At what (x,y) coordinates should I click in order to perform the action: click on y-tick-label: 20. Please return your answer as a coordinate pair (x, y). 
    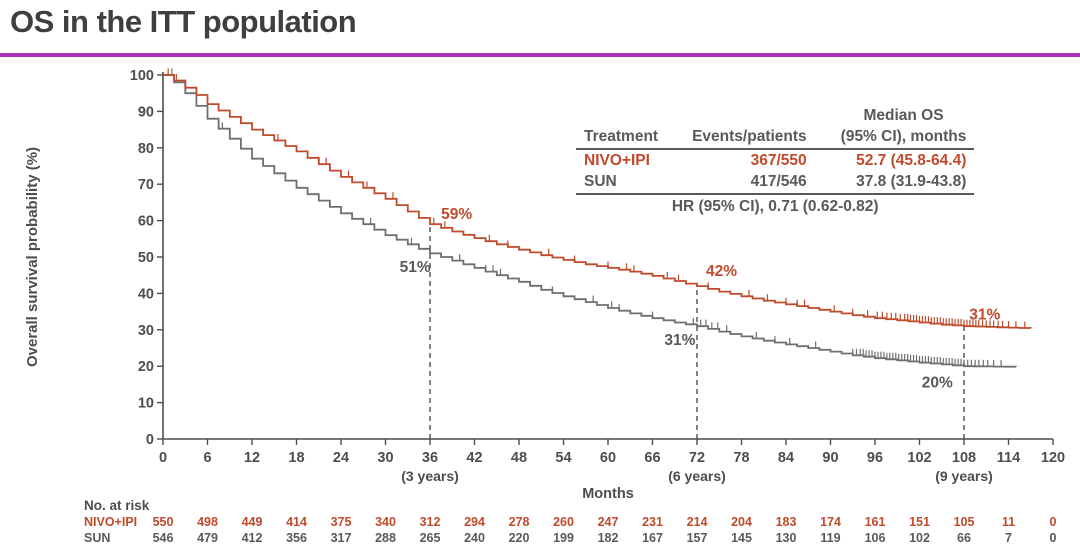
    Looking at the image, I should click on (146, 367).